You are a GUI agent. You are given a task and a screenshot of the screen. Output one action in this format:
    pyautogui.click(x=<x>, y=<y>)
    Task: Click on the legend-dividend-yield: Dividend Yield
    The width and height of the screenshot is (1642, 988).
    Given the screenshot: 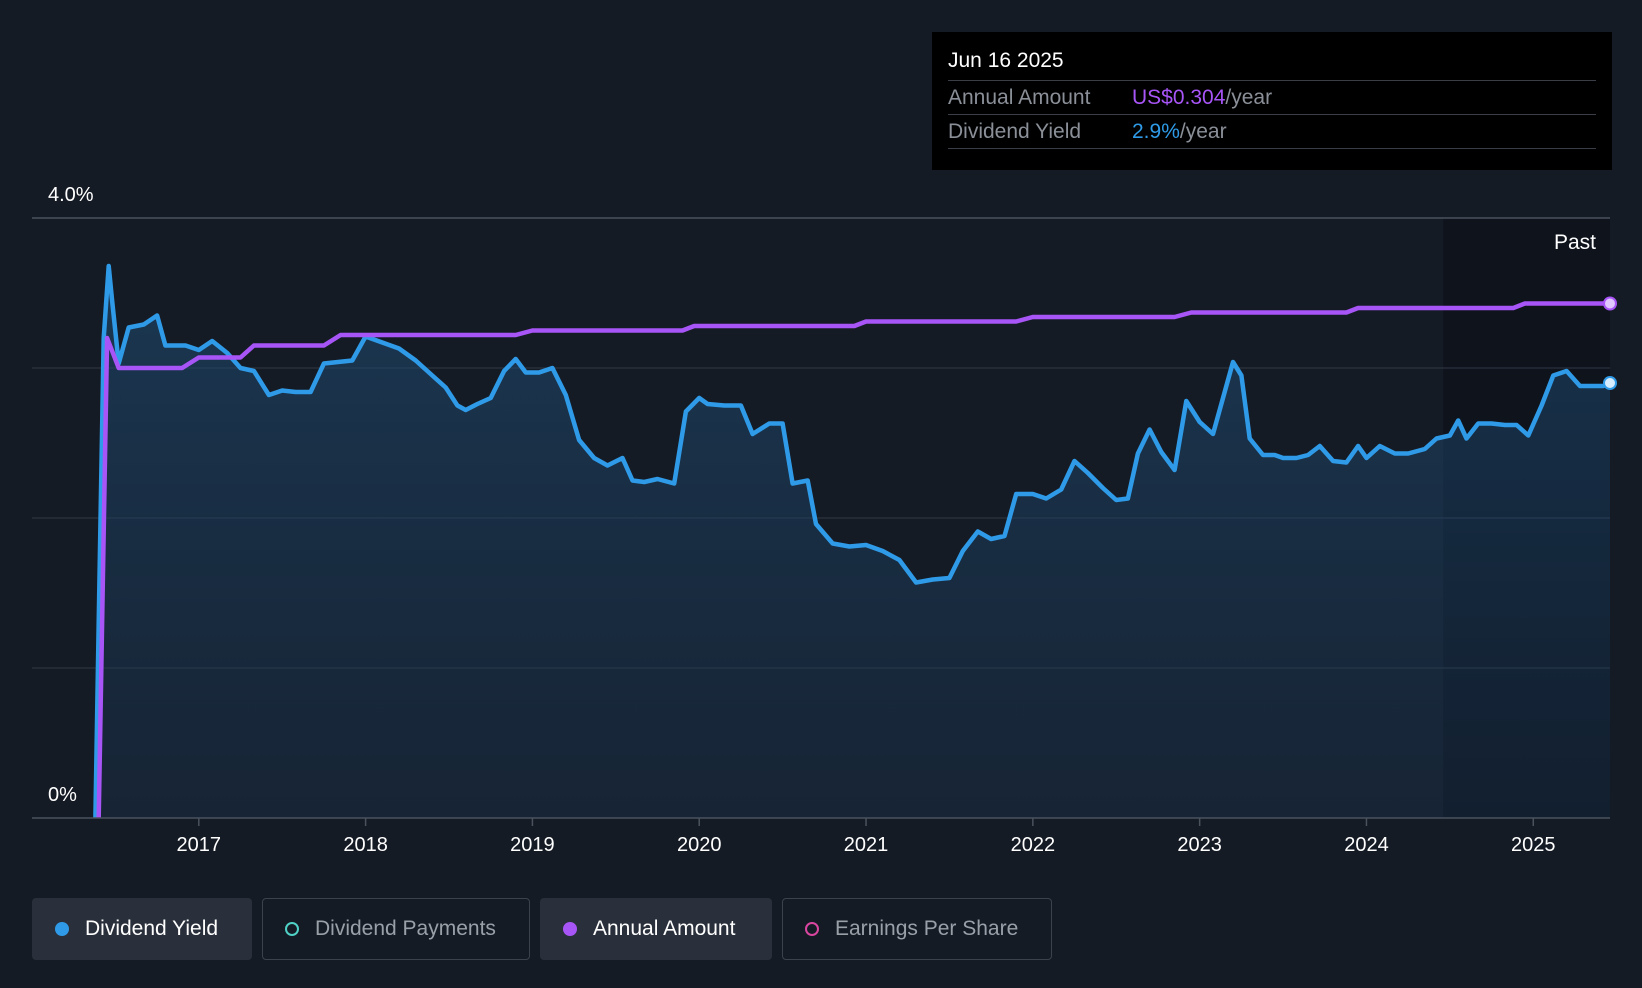 What is the action you would take?
    pyautogui.click(x=142, y=929)
    